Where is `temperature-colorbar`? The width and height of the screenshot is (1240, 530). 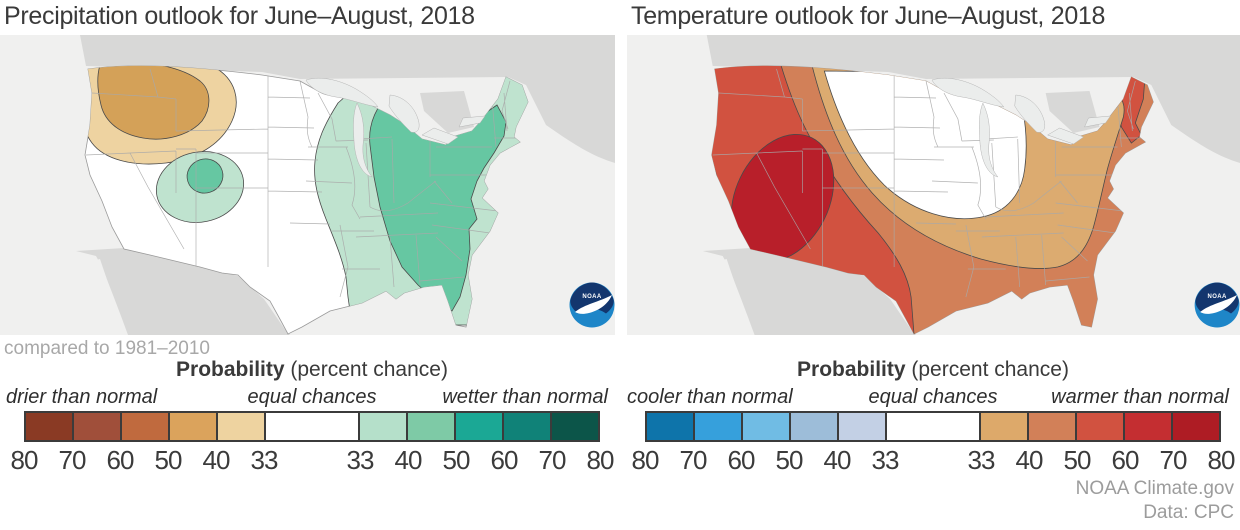 temperature-colorbar is located at coordinates (933, 426).